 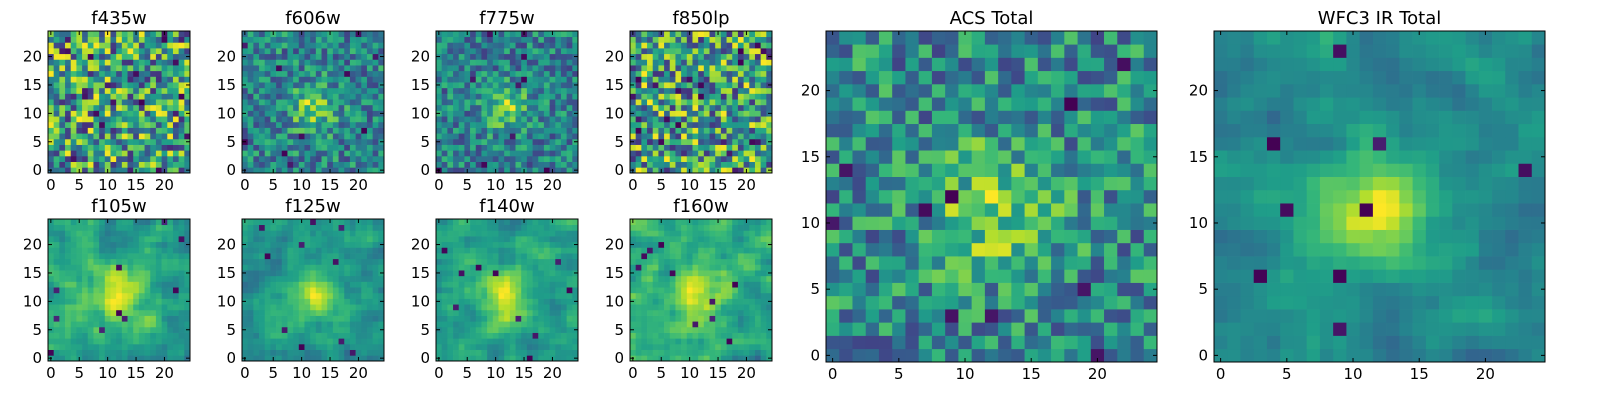 What do you see at coordinates (552, 373) in the screenshot?
I see `x-tick-label: 20` at bounding box center [552, 373].